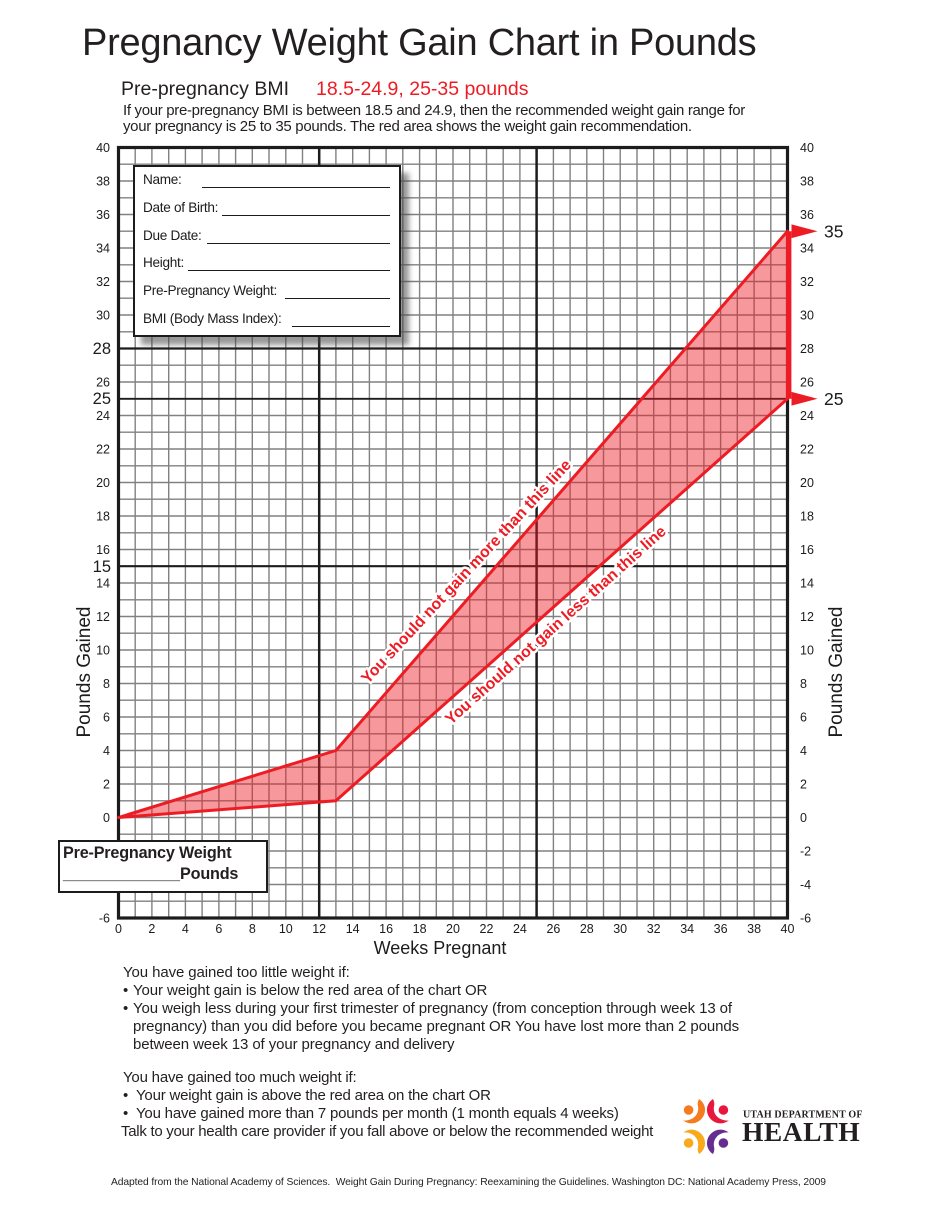 This screenshot has height=1230, width=950. Describe the element at coordinates (102, 567) in the screenshot. I see `svg-text: 15` at that location.